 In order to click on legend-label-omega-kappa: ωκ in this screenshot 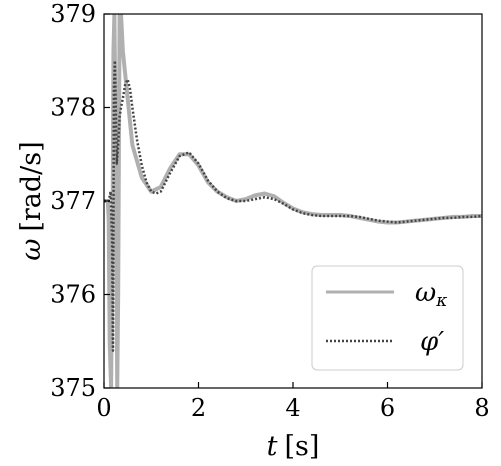, I will do `click(431, 294)`.